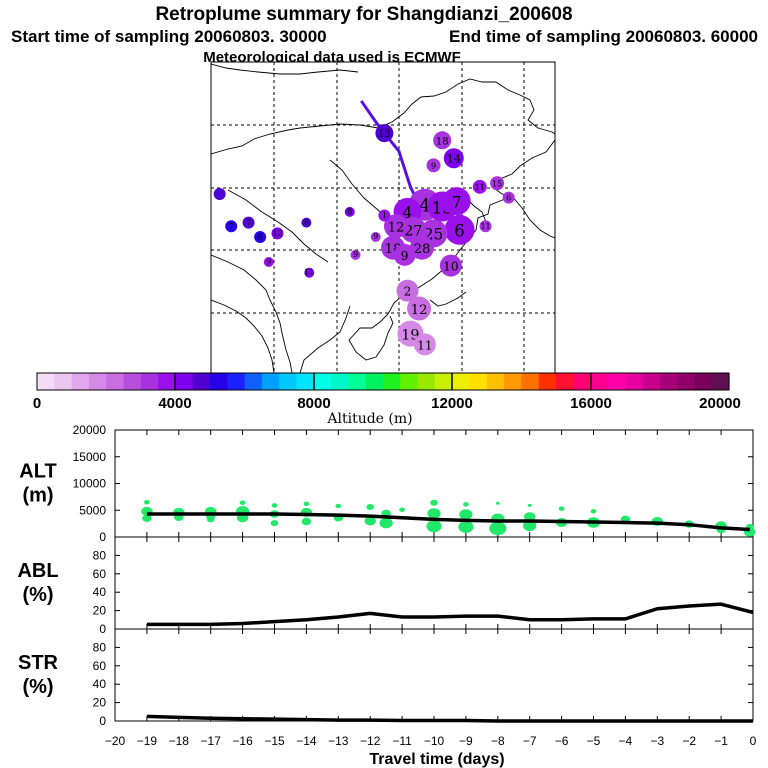  I want to click on end-time-text: End time of sampling 20060803. 60000, so click(603, 36).